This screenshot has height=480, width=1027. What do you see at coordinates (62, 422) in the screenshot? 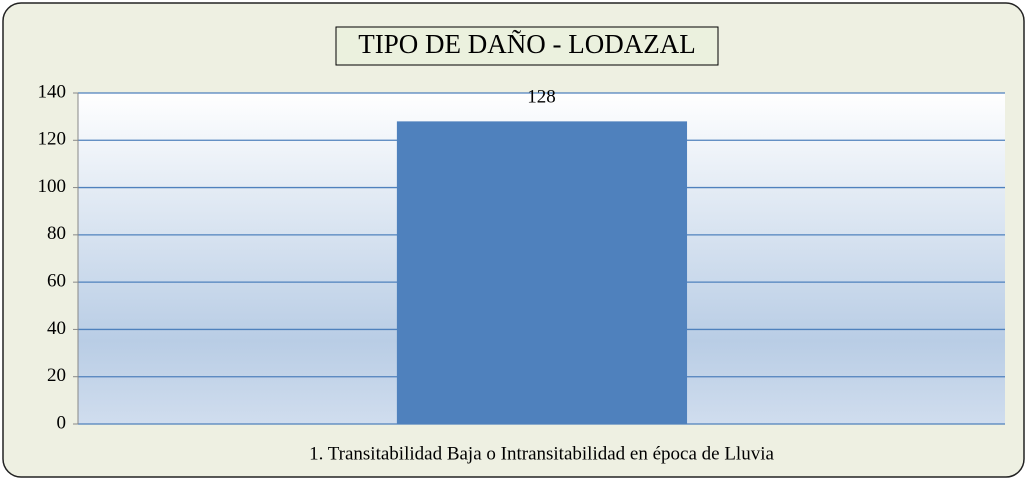
I see `y-tick-label: 0` at bounding box center [62, 422].